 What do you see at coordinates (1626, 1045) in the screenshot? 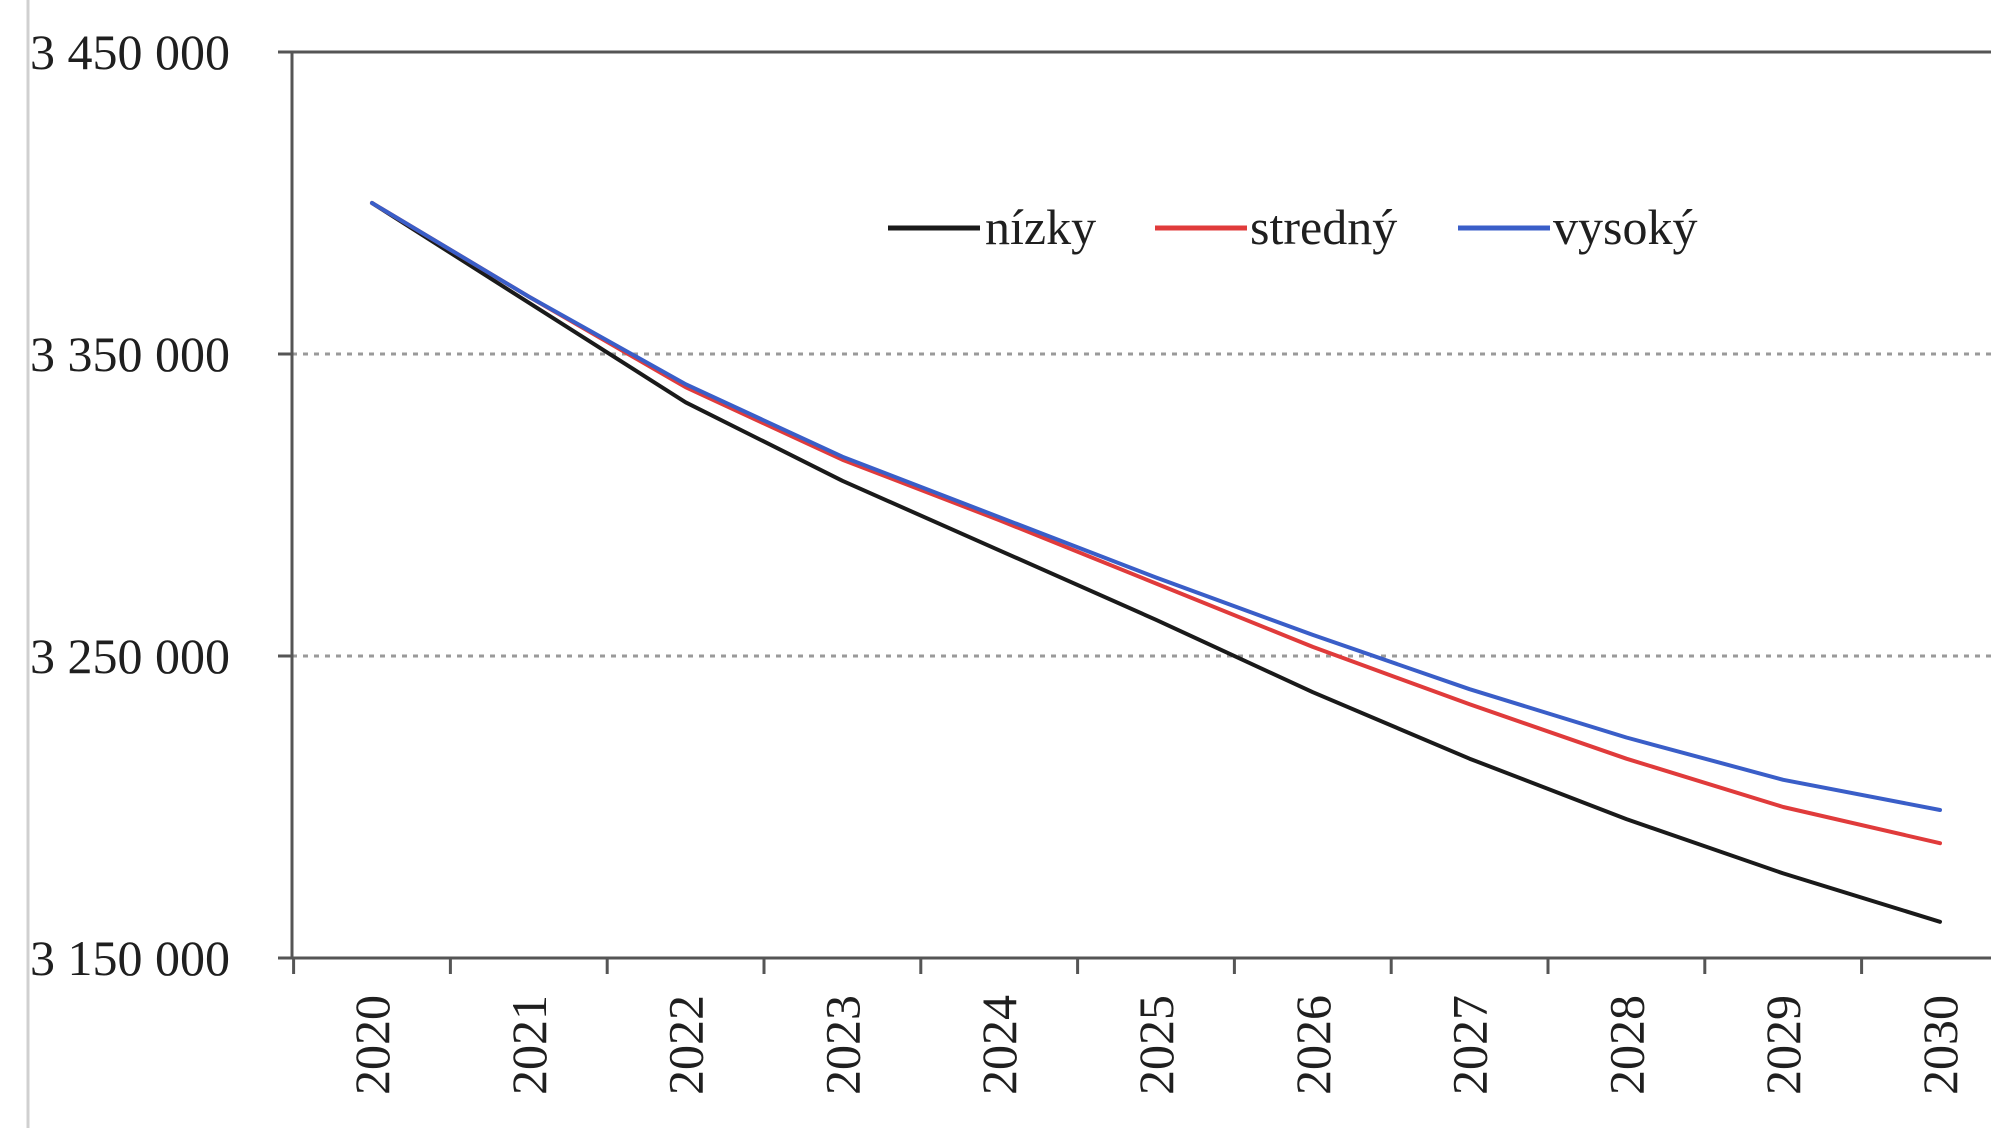
I see `x-tick-label: 2028` at bounding box center [1626, 1045].